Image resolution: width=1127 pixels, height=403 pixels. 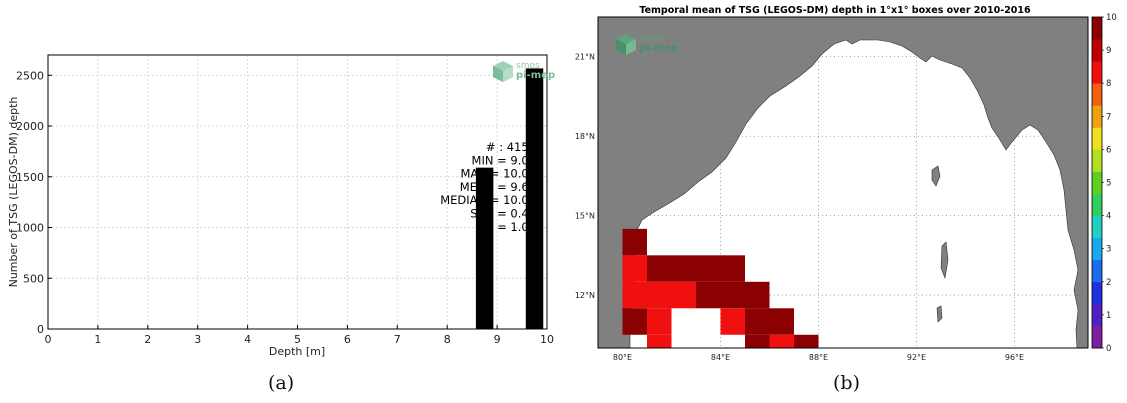 I want to click on stat-line: MAX = 10.00, so click(x=498, y=174).